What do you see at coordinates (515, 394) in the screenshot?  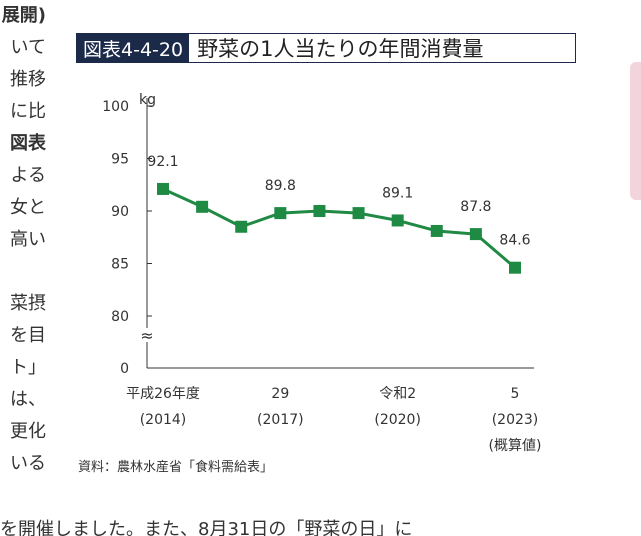 I see `x-tick-label: 5` at bounding box center [515, 394].